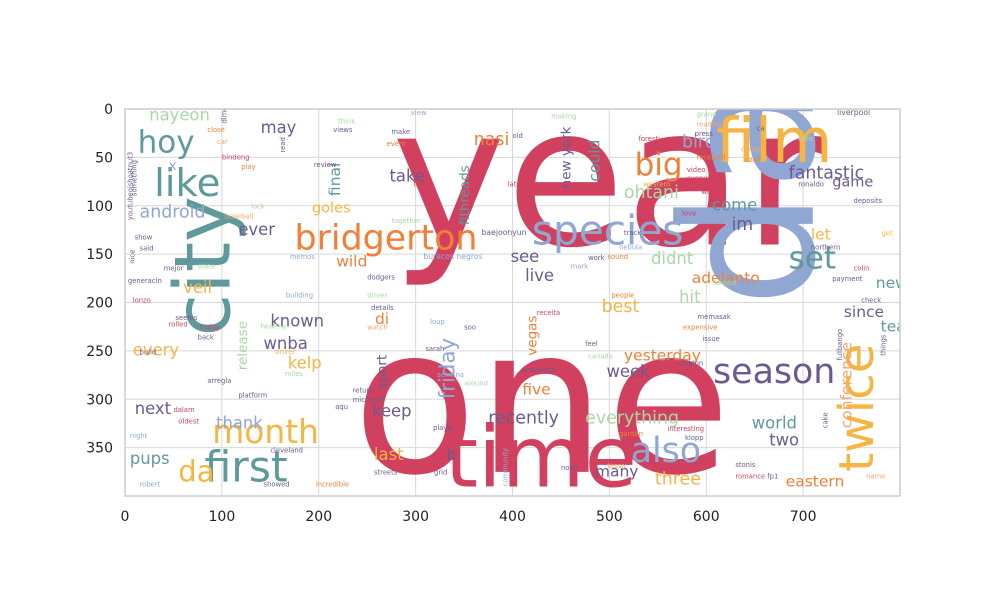  What do you see at coordinates (104, 158) in the screenshot?
I see `y-tick-label: 50` at bounding box center [104, 158].